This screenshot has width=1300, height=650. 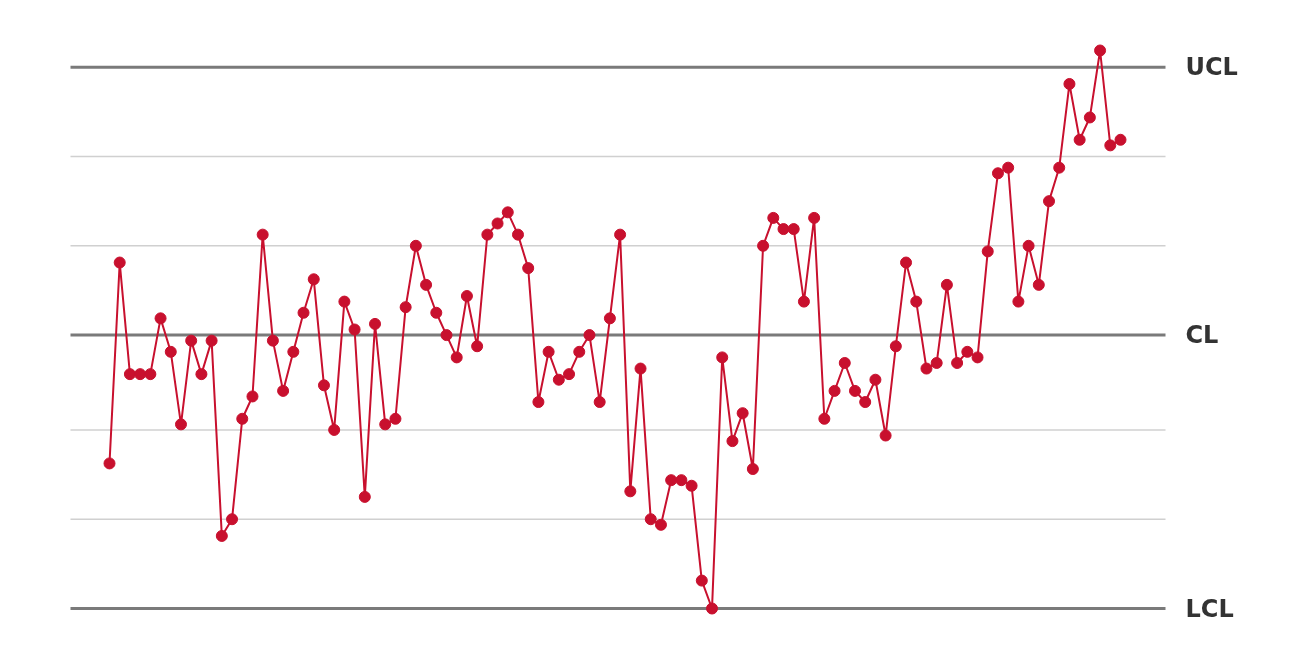 I want to click on ref-line-label: UCL, so click(x=1211, y=67).